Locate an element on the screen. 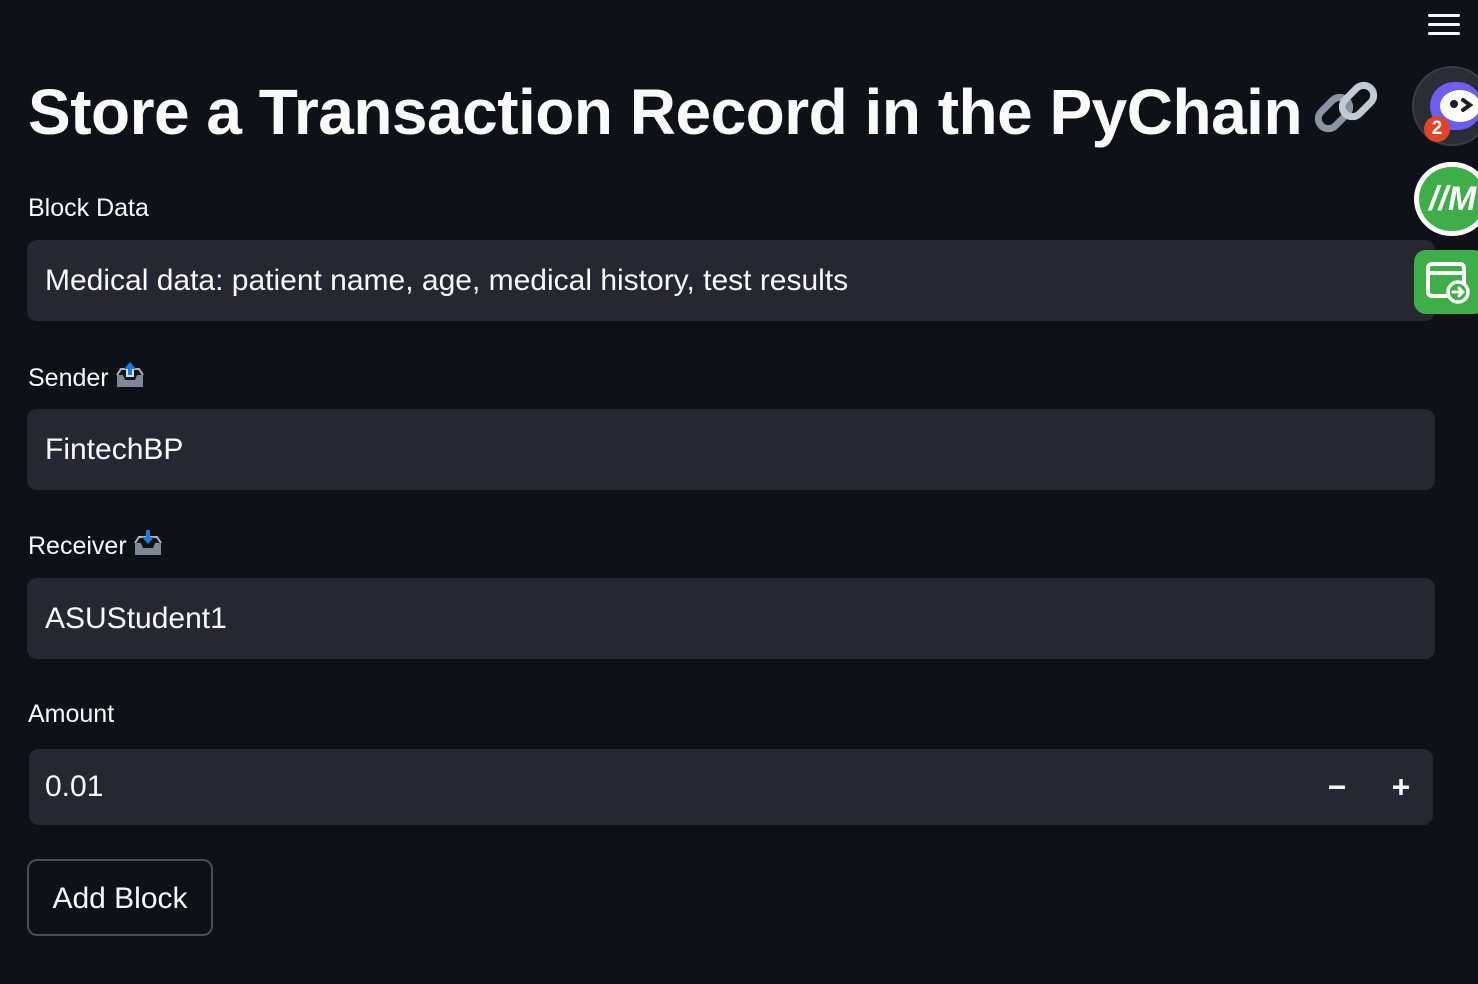  sender-label-text: Sender is located at coordinates (68, 378).